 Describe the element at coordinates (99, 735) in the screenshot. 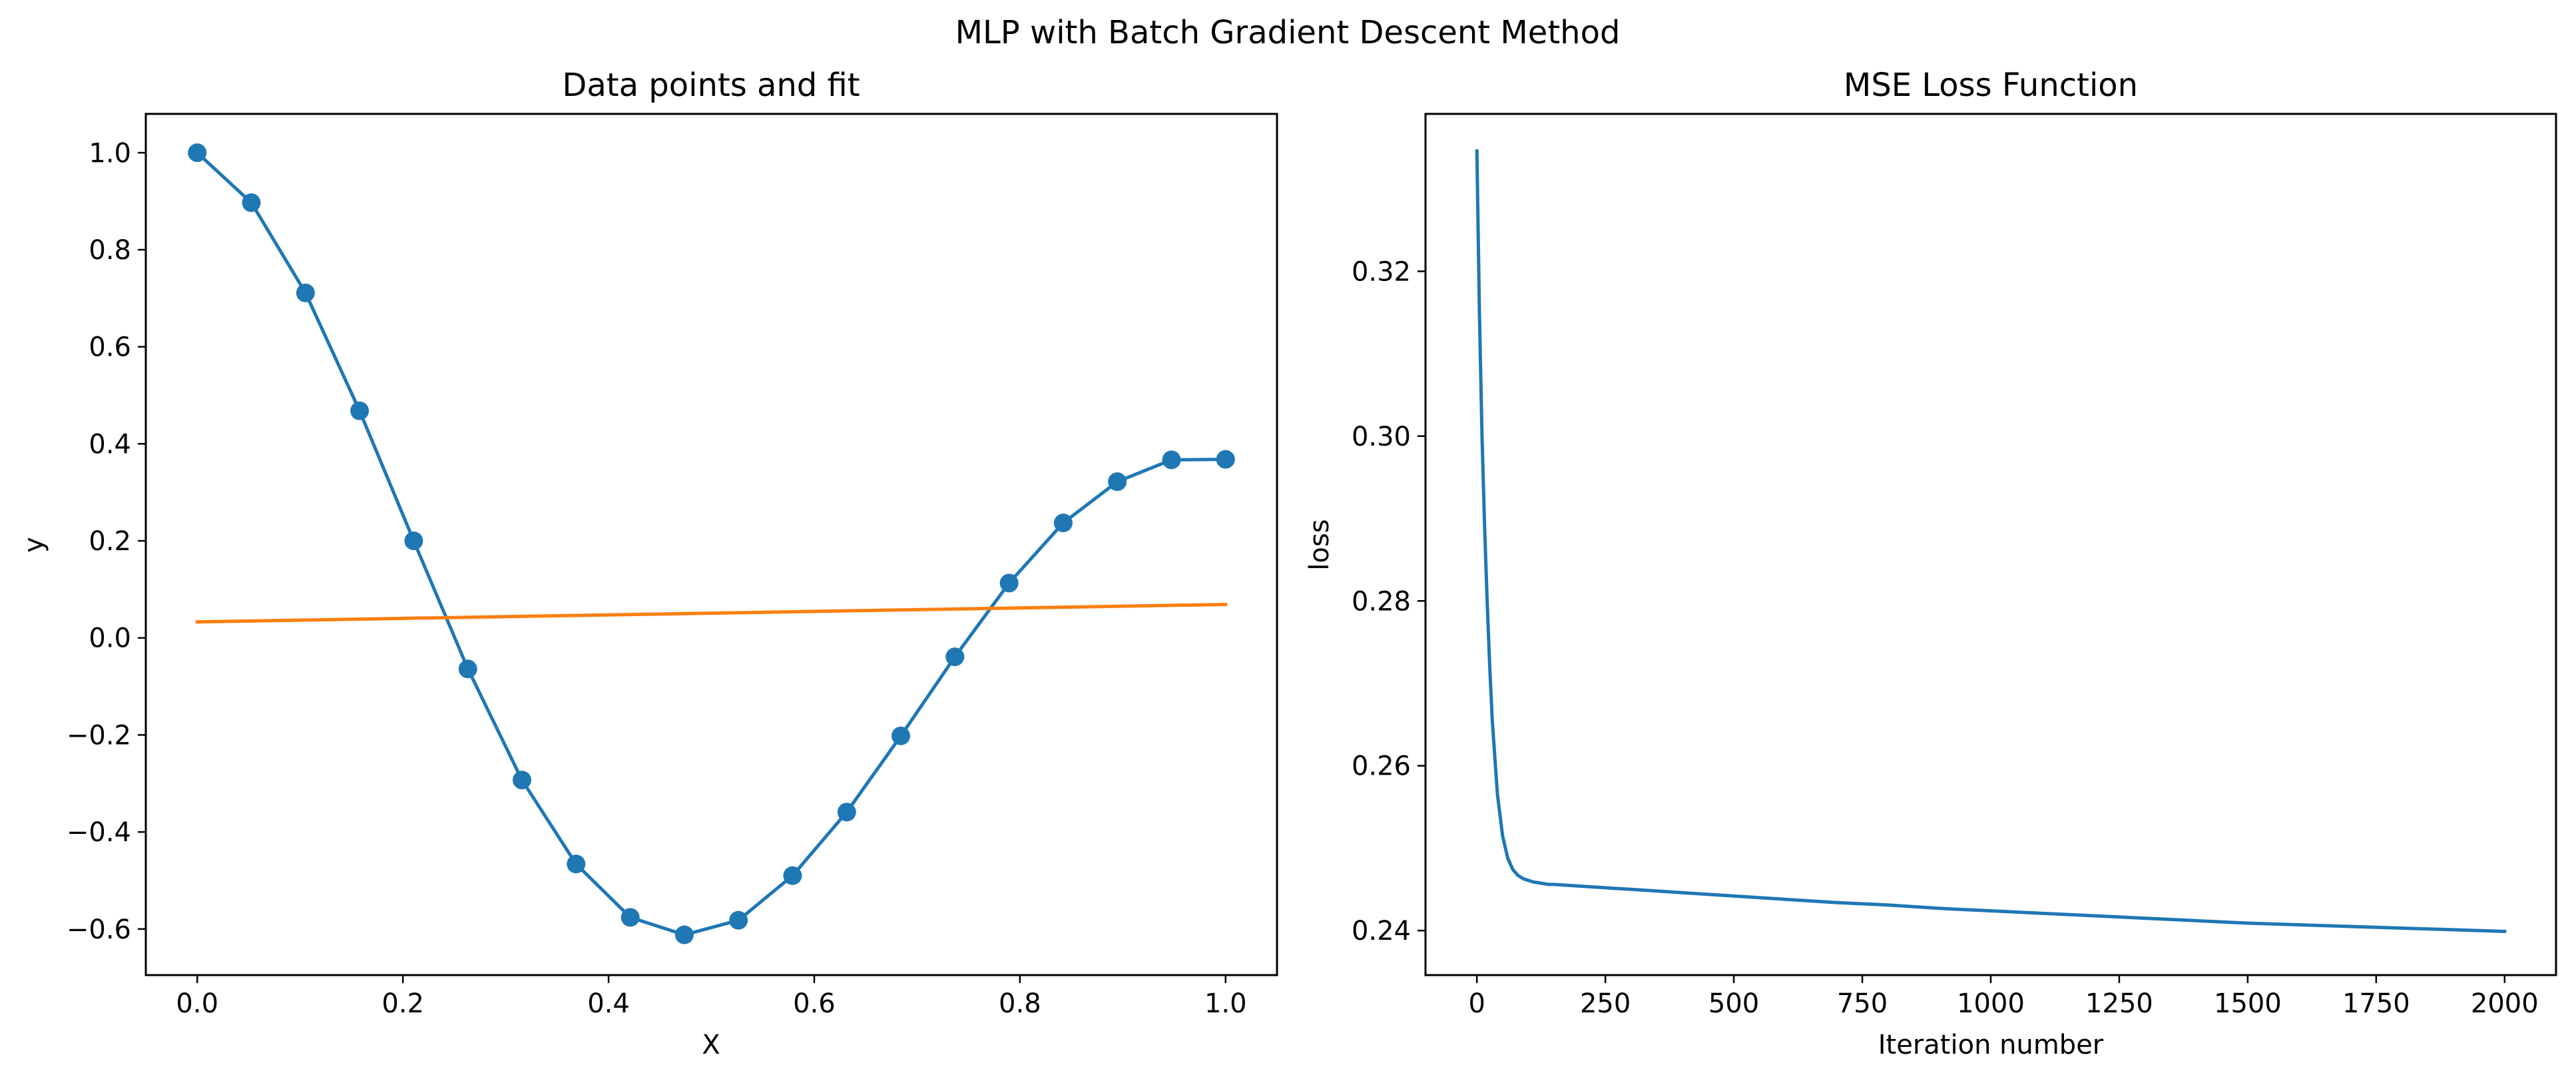

I see `data-fit-ytick-label: −0.2` at that location.